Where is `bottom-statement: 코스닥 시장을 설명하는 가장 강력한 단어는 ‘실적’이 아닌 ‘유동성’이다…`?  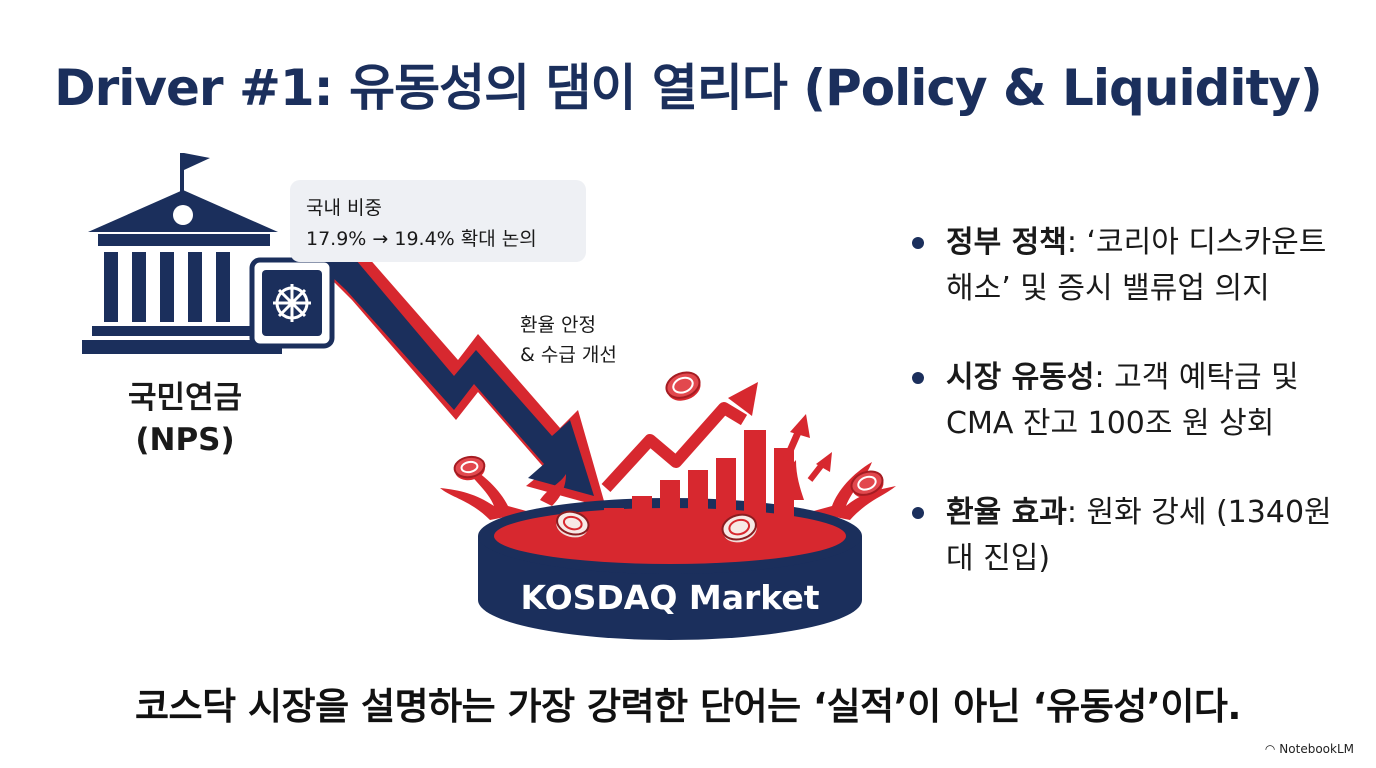 bottom-statement: 코스닥 시장을 설명하는 가장 강력한 단어는 ‘실적’이 아닌 ‘유동성’이다… is located at coordinates (688, 706).